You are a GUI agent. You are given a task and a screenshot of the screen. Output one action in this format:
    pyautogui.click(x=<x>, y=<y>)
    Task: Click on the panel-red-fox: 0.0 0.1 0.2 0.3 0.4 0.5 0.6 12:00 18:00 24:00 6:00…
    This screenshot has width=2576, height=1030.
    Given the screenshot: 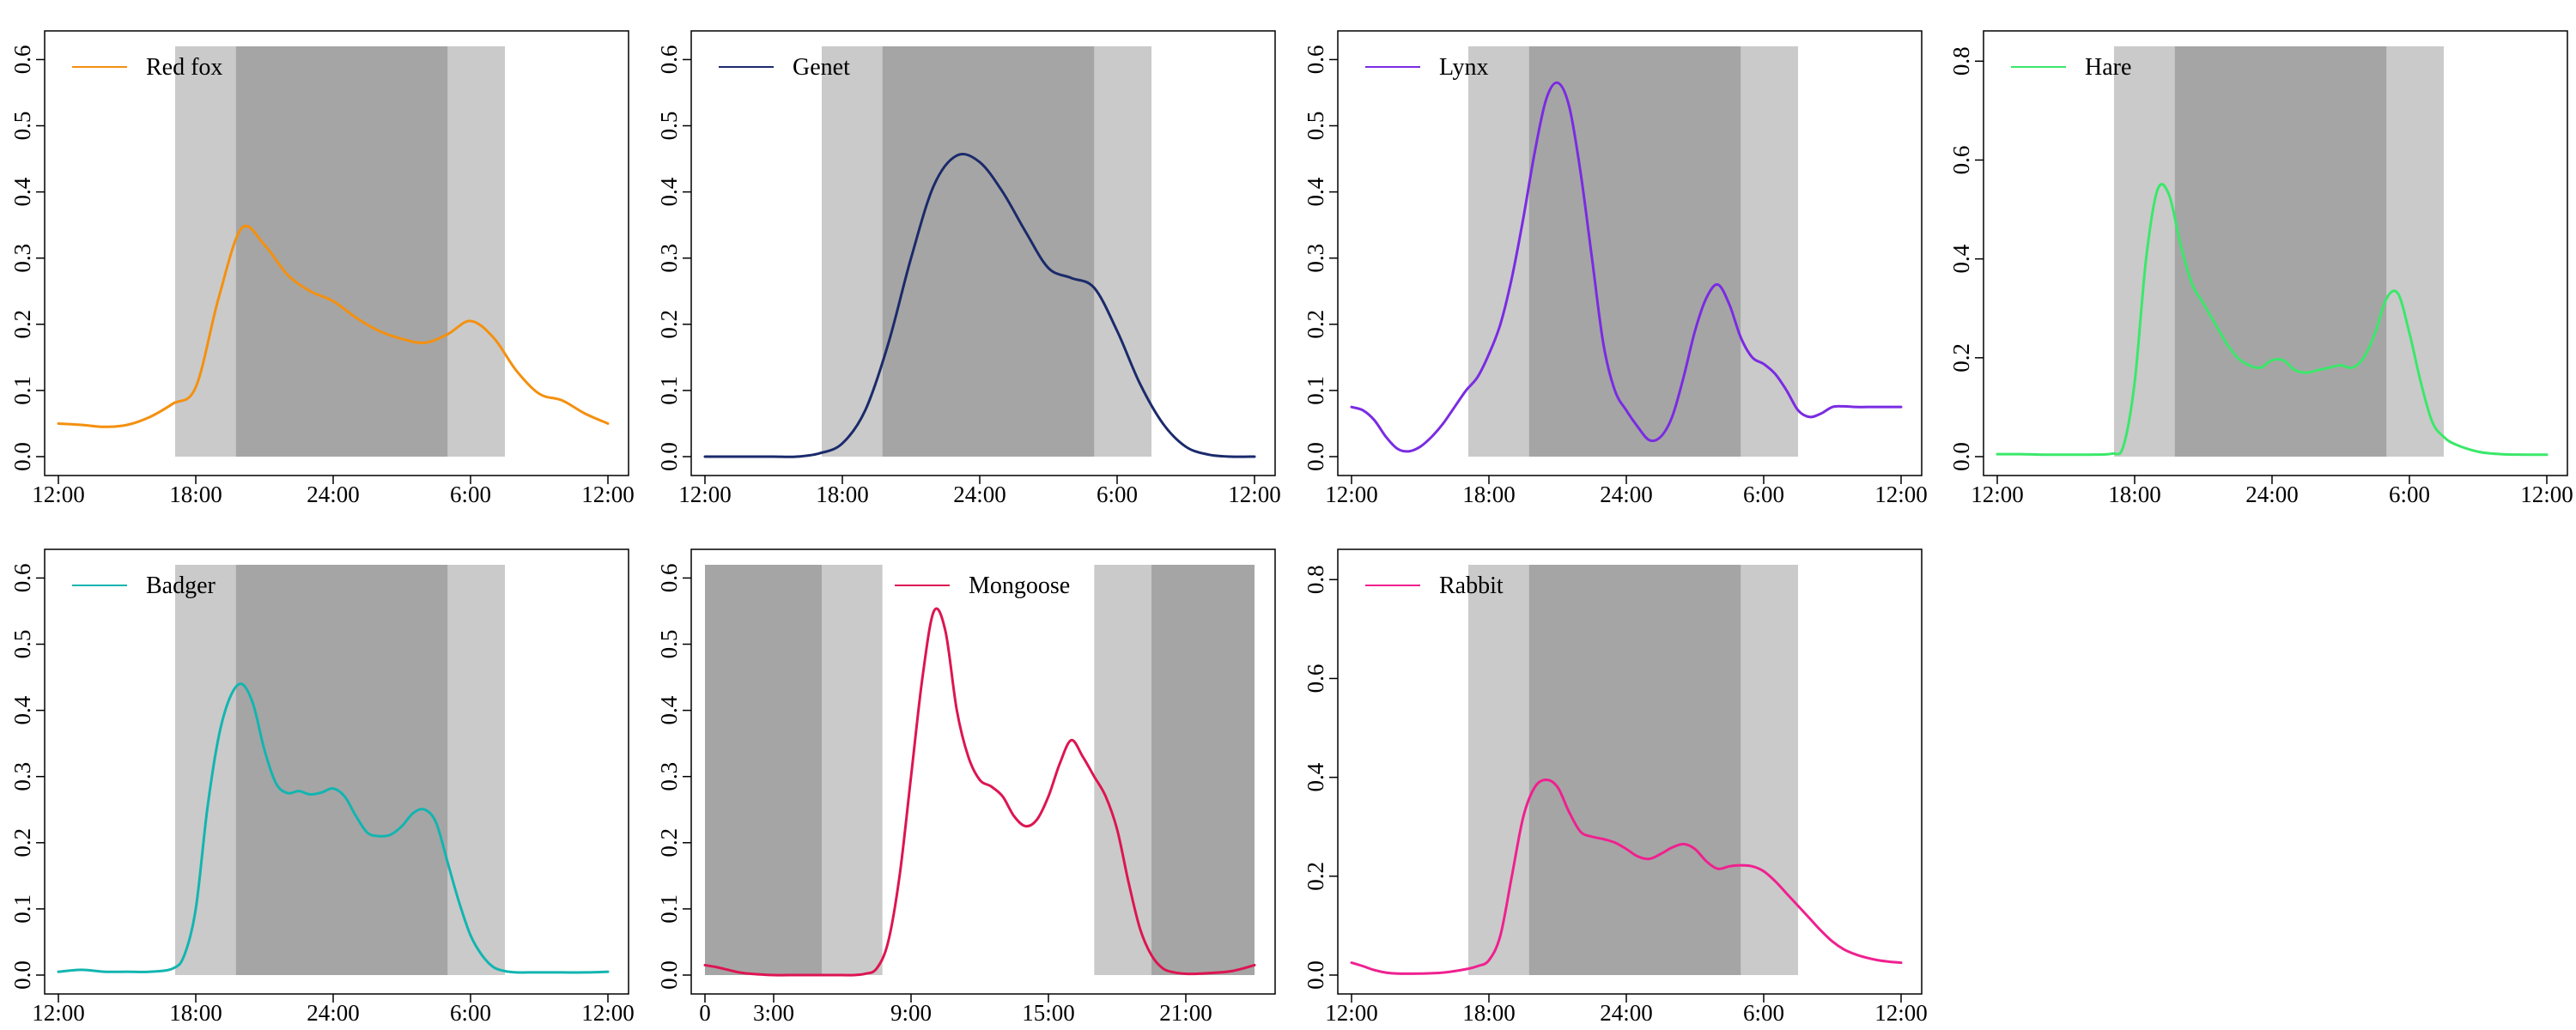 What is the action you would take?
    pyautogui.click(x=322, y=268)
    